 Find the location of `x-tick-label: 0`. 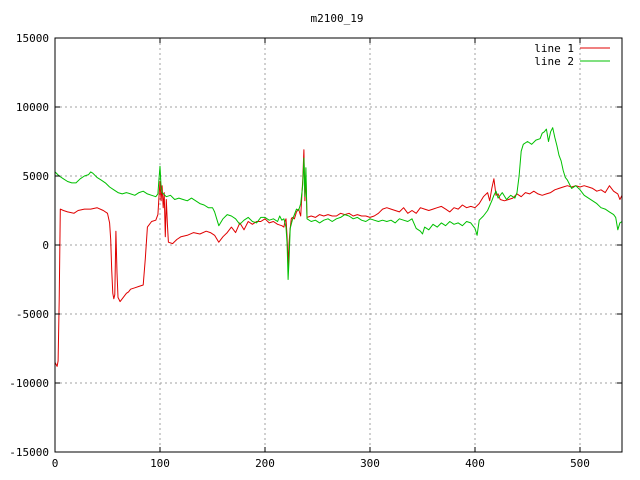

x-tick-label: 0 is located at coordinates (55, 463).